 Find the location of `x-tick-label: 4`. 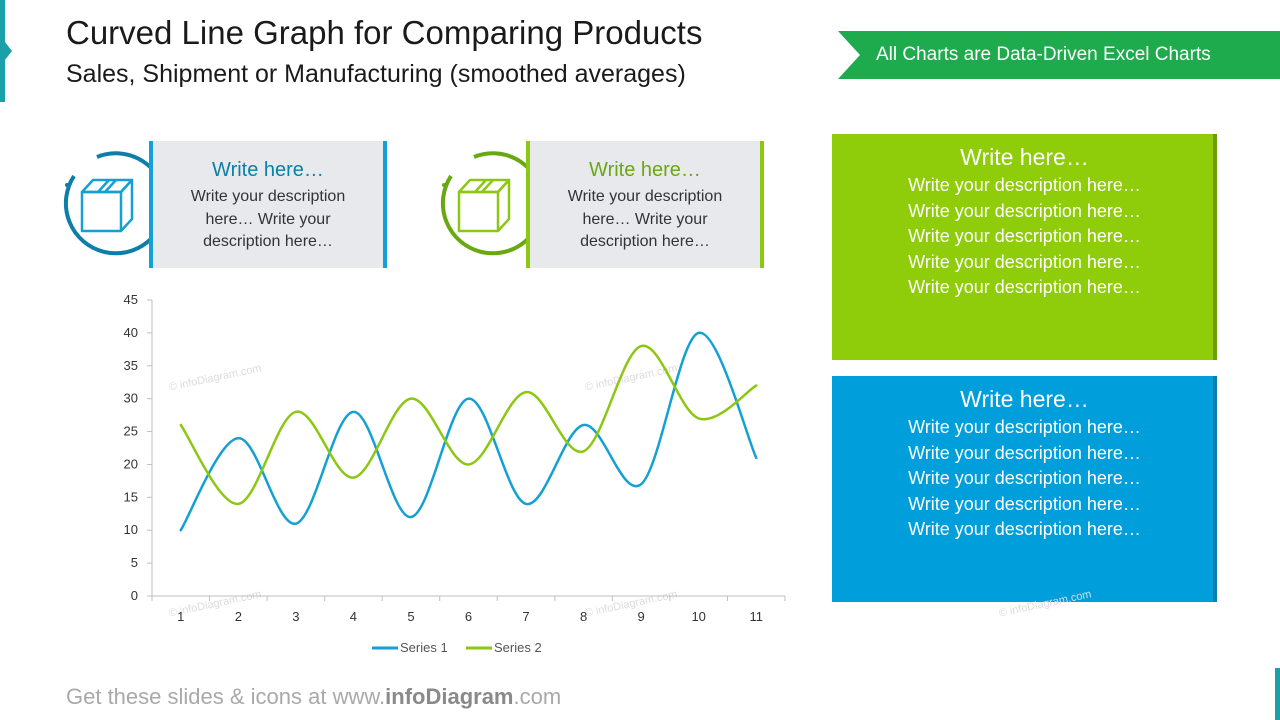

x-tick-label: 4 is located at coordinates (353, 616).